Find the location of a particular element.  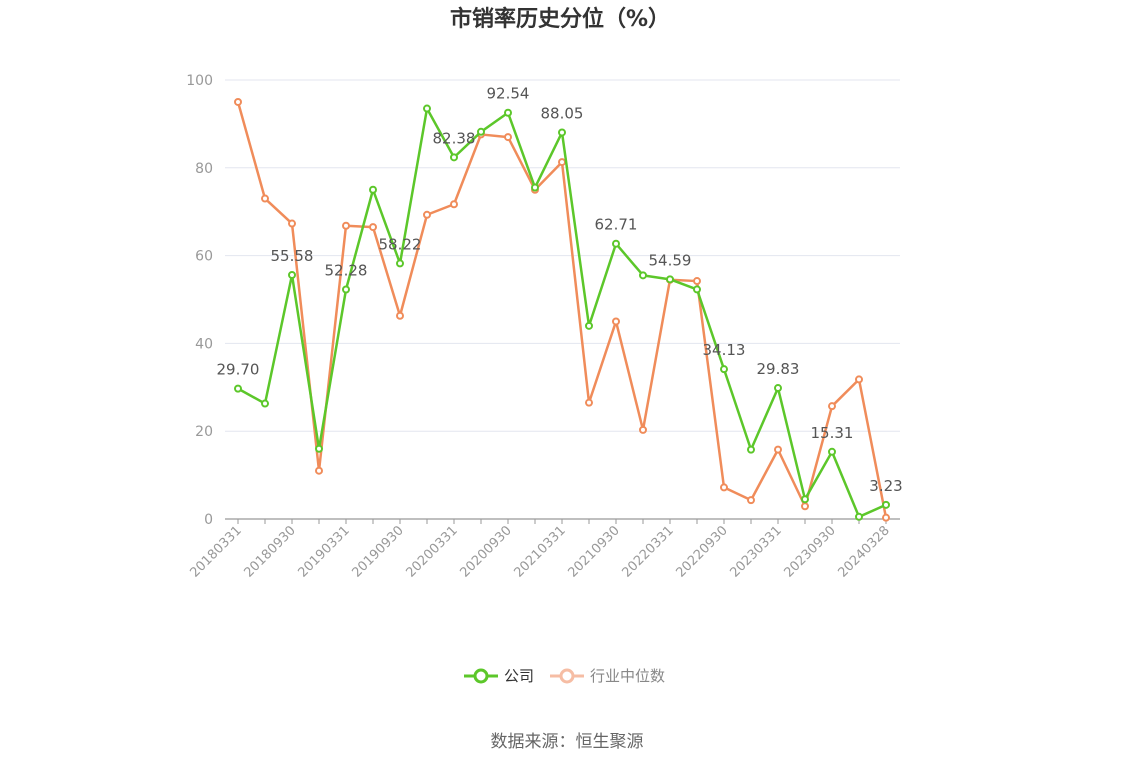

y-tick-label: 20 is located at coordinates (204, 432).